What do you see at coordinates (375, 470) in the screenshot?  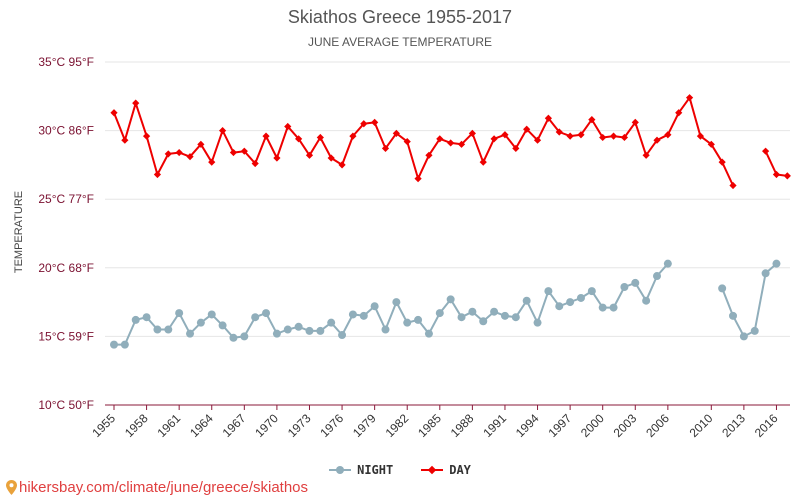 I see `legend-label-night: NIGHT` at bounding box center [375, 470].